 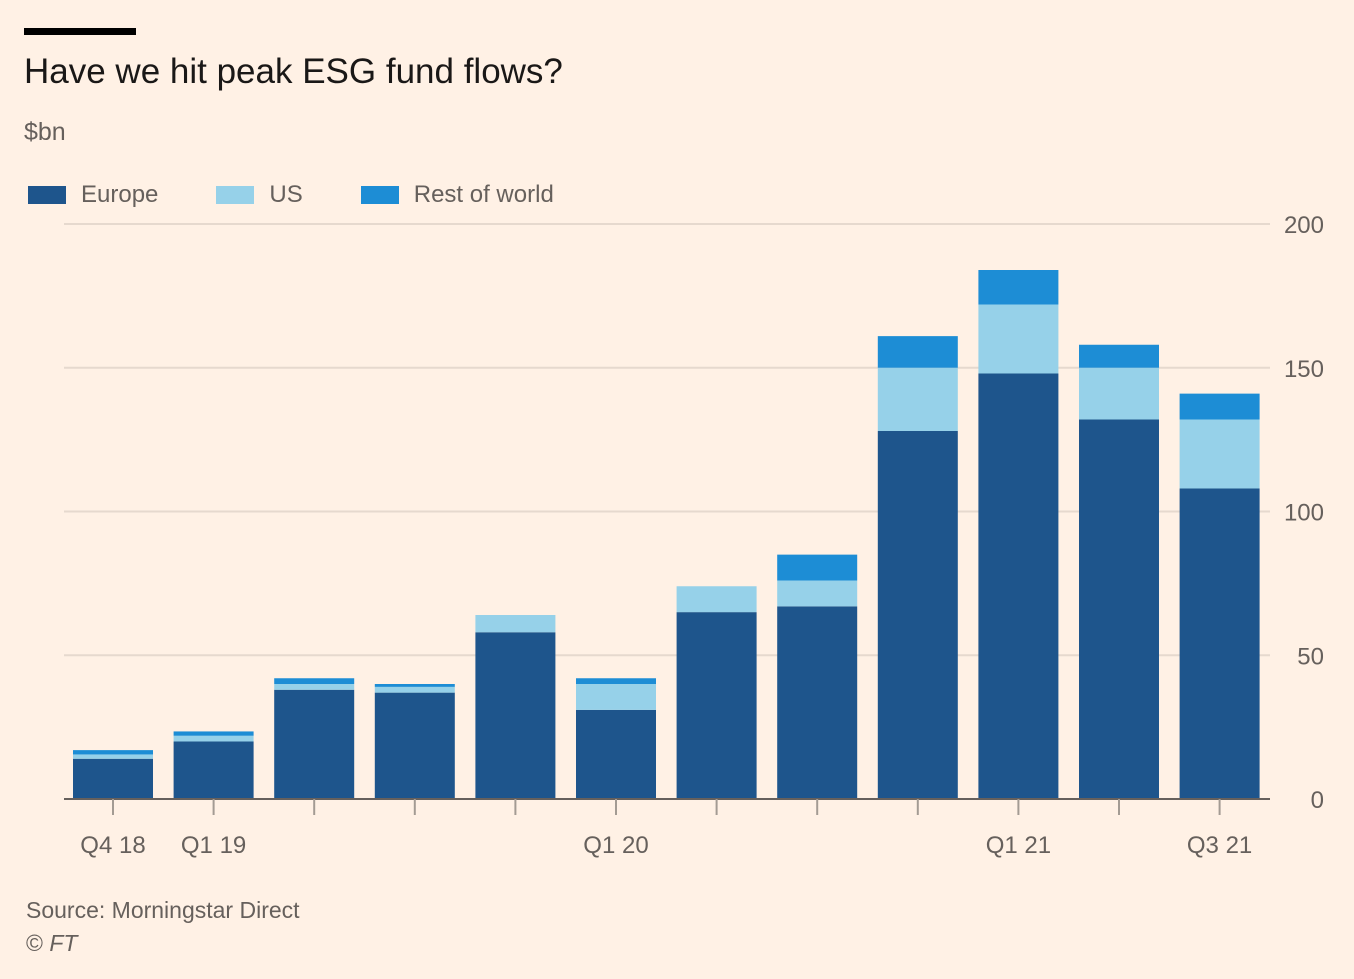 What do you see at coordinates (1304, 225) in the screenshot?
I see `y-tick-label-200: 200` at bounding box center [1304, 225].